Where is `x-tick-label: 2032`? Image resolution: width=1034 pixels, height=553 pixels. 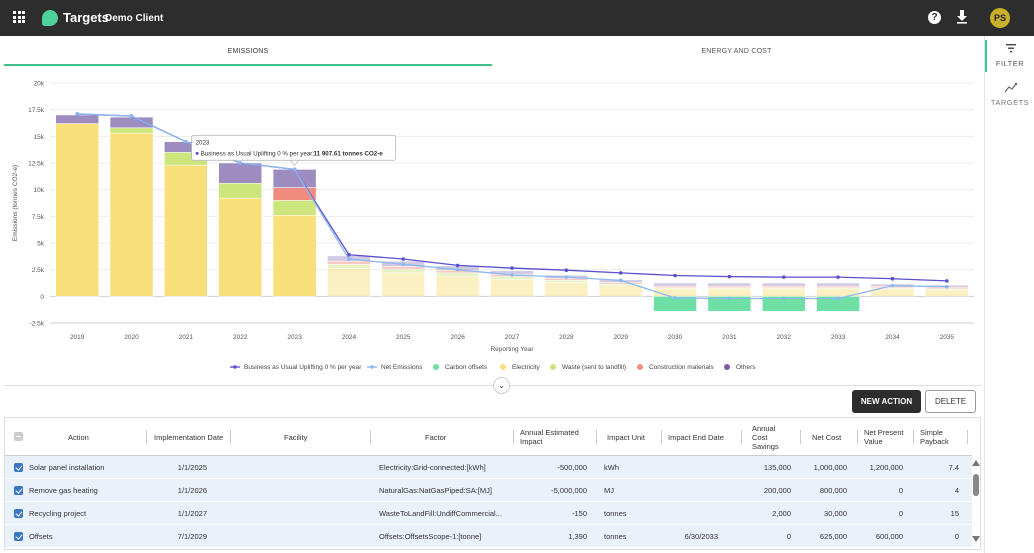 x-tick-label: 2032 is located at coordinates (784, 337).